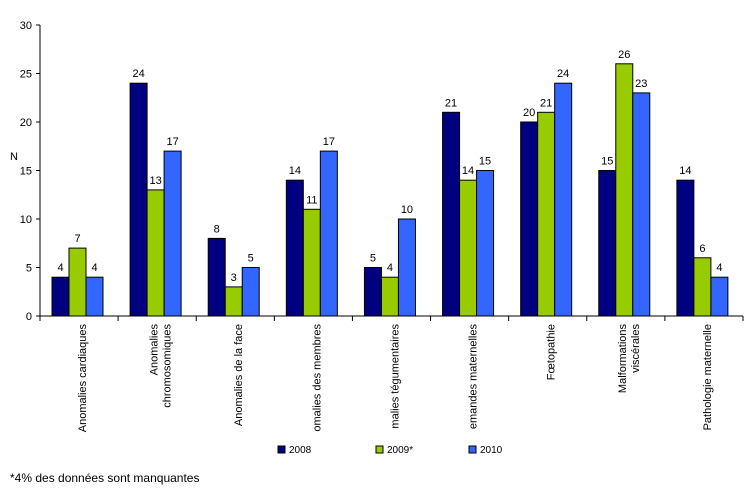  What do you see at coordinates (26, 75) in the screenshot?
I see `y-tick-label: 25` at bounding box center [26, 75].